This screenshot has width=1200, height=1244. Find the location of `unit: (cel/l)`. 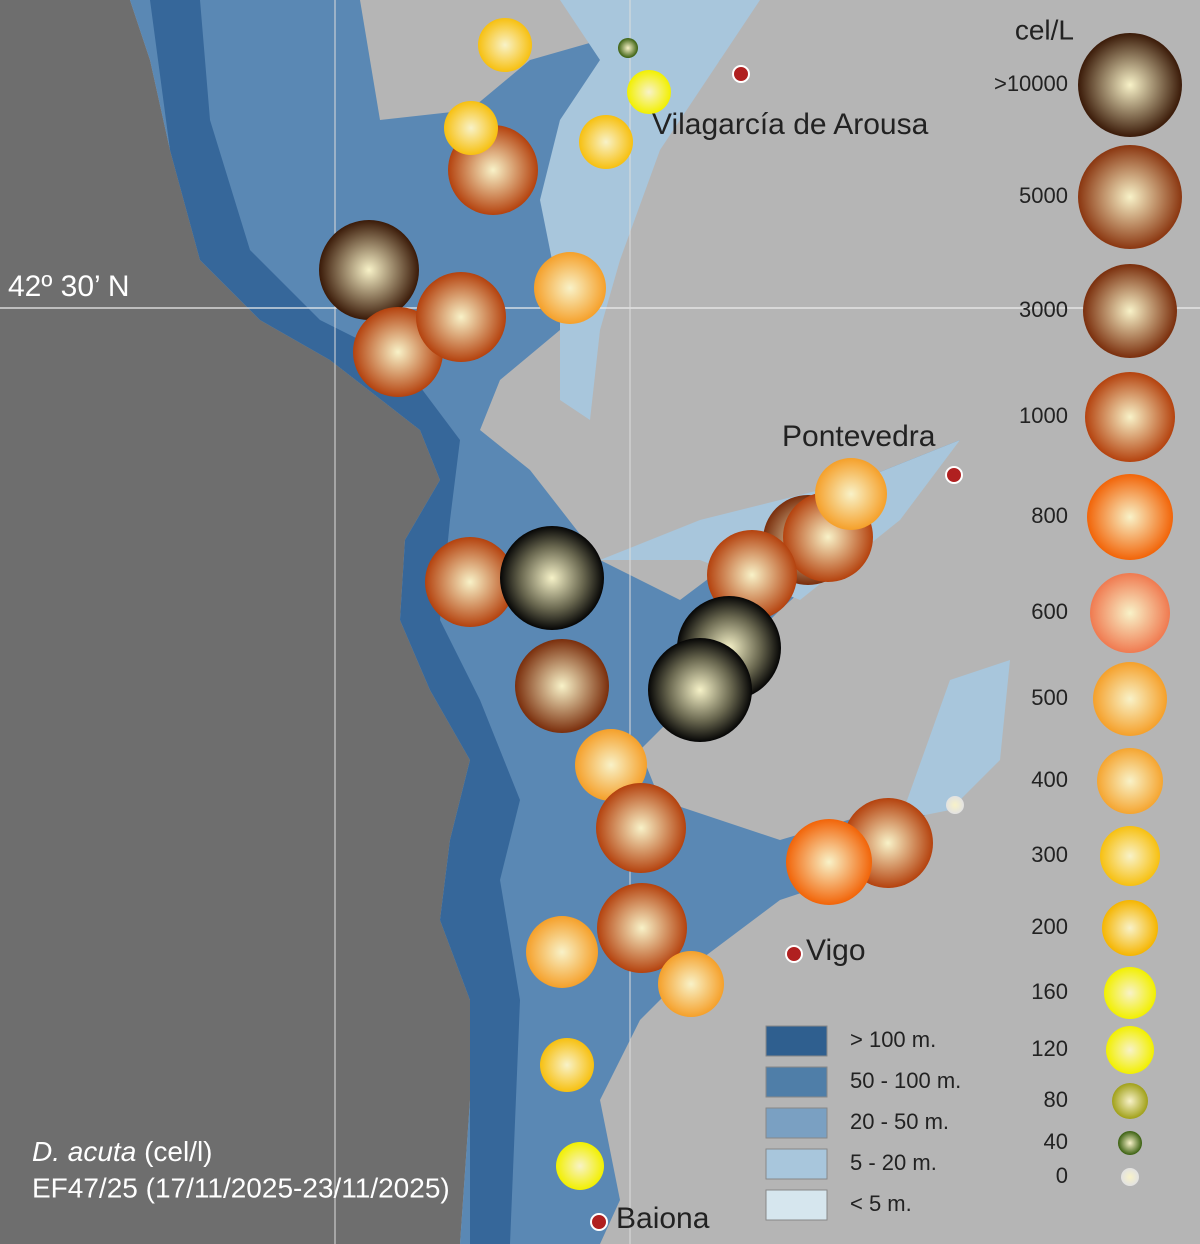

unit: (cel/l) is located at coordinates (178, 1151).